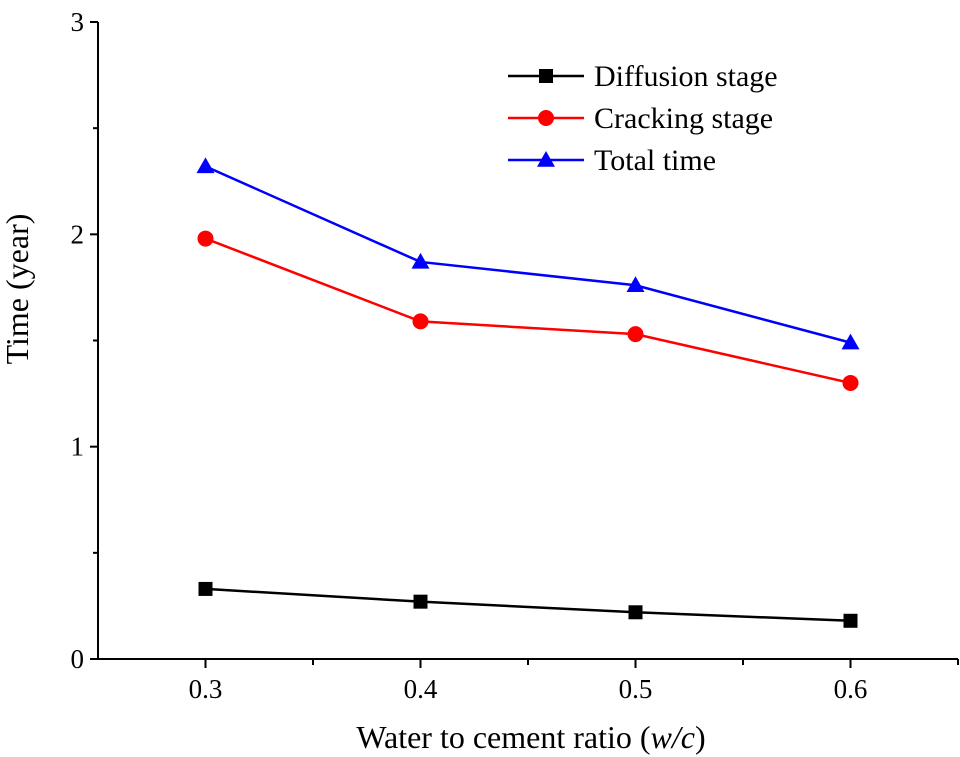 This screenshot has width=960, height=757. What do you see at coordinates (17, 289) in the screenshot?
I see `y-axis-label: Time (year)` at bounding box center [17, 289].